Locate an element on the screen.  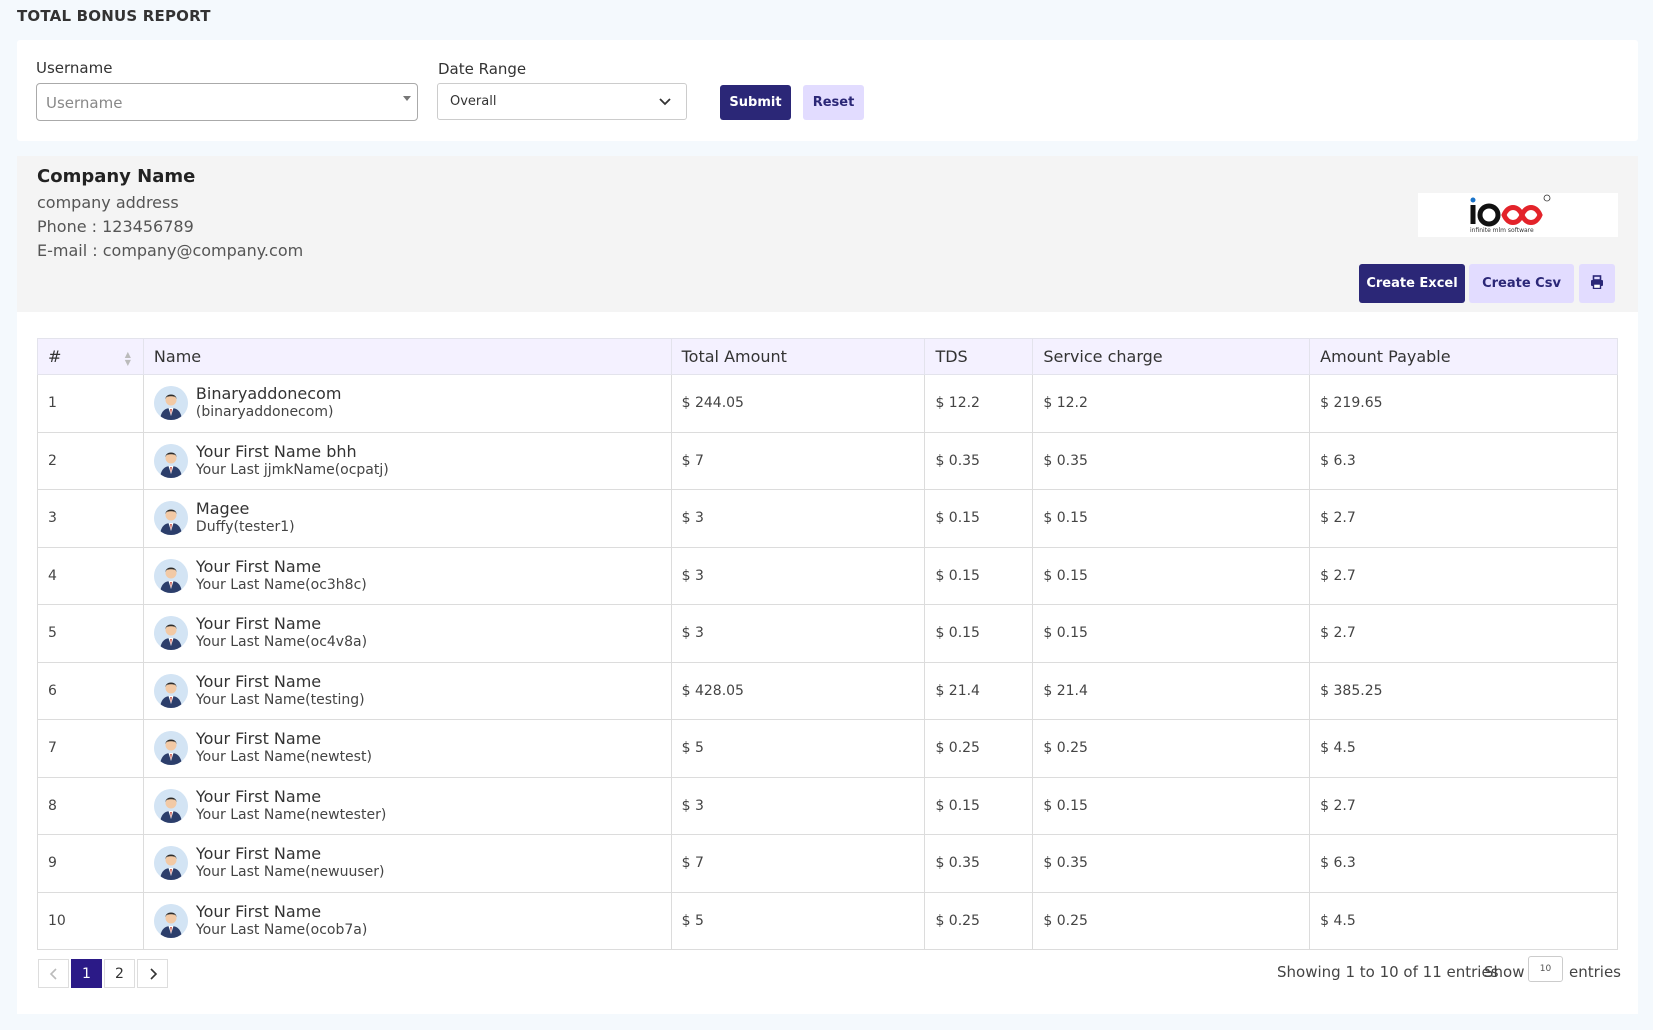
row-number: 1 is located at coordinates (90, 403).